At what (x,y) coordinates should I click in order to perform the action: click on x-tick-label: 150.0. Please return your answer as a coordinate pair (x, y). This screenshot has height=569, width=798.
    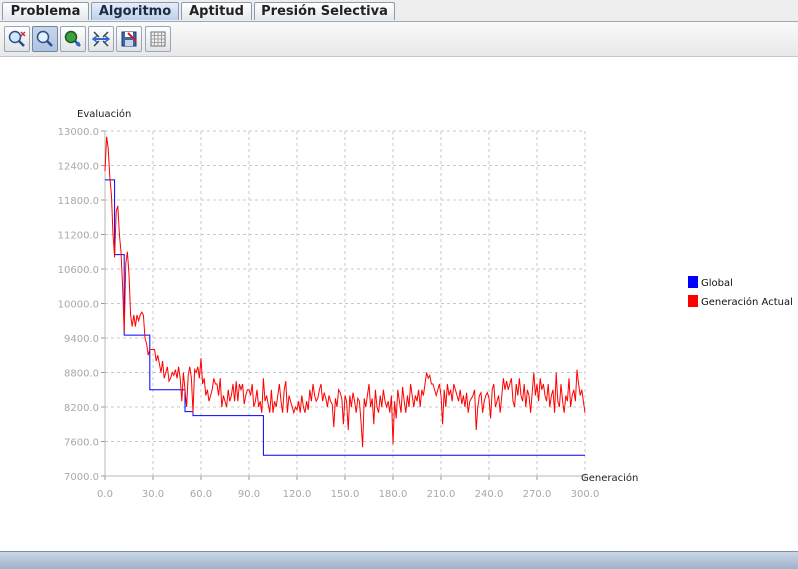
    Looking at the image, I should click on (345, 494).